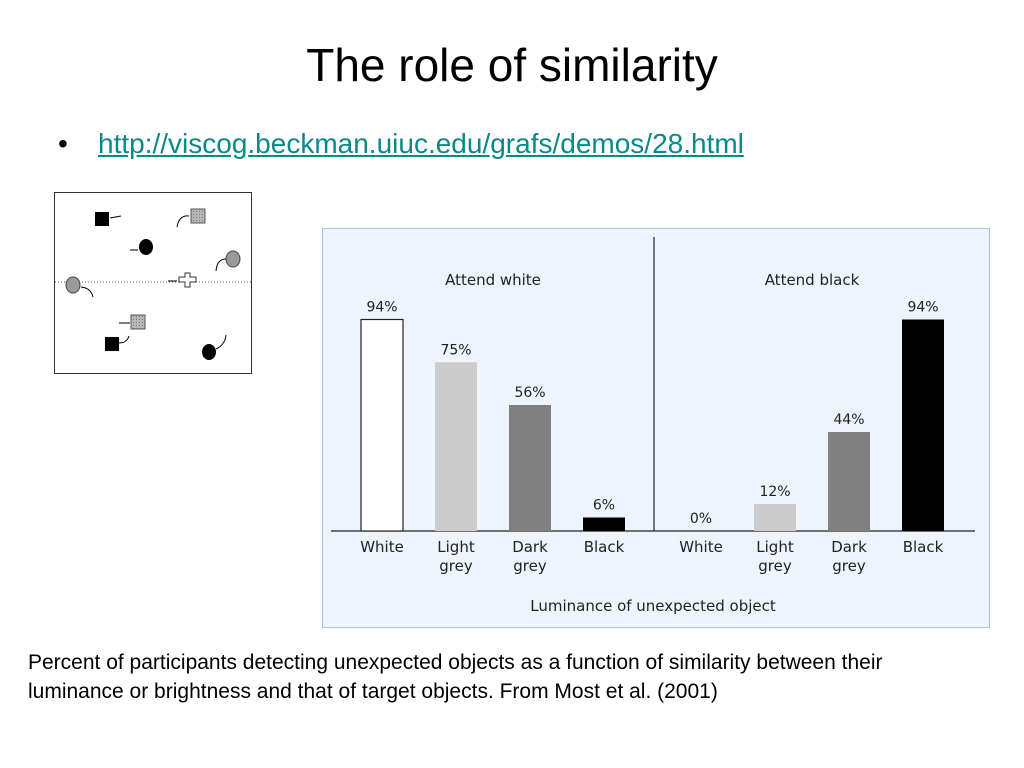 This screenshot has height=768, width=1024. What do you see at coordinates (512, 65) in the screenshot?
I see `slide-title: The role of similarity` at bounding box center [512, 65].